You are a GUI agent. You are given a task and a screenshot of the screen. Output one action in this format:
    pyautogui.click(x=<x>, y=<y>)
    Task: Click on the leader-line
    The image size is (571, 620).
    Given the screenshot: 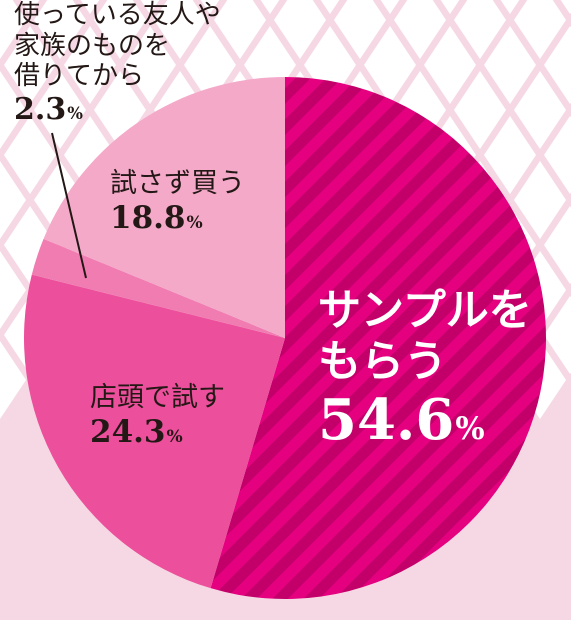 What is the action you would take?
    pyautogui.click(x=69, y=205)
    